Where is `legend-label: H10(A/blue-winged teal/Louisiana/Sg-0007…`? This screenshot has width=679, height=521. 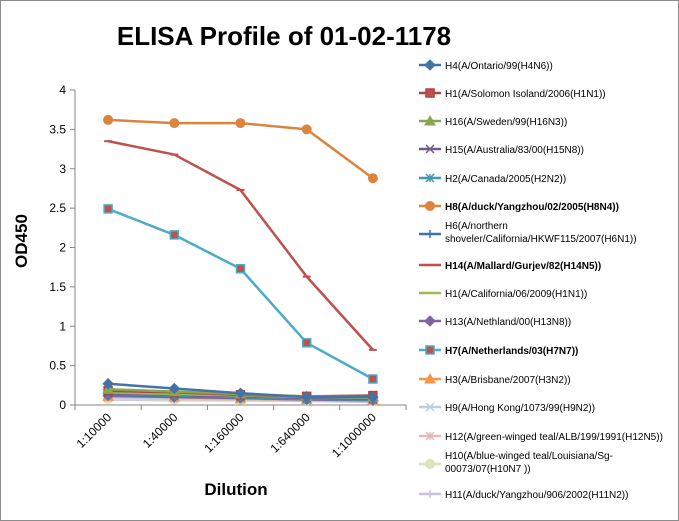 legend-label: H10(A/blue-winged teal/Louisiana/Sg-0007… is located at coordinates (529, 463).